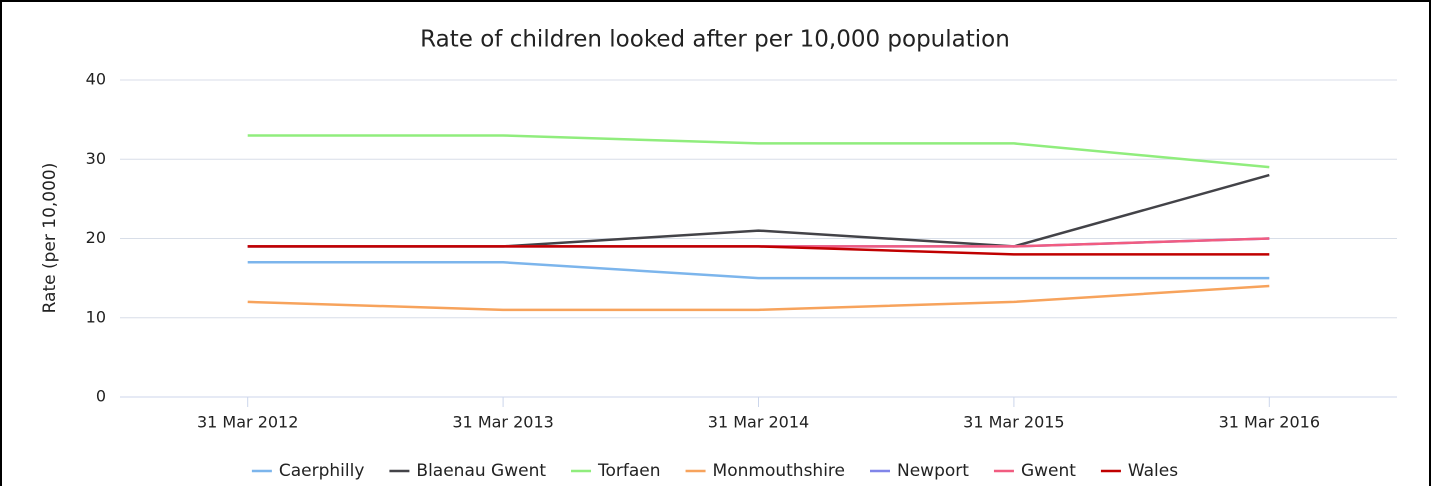 Image resolution: width=1431 pixels, height=490 pixels. I want to click on x-tick-label: 31 Mar 2016, so click(1269, 422).